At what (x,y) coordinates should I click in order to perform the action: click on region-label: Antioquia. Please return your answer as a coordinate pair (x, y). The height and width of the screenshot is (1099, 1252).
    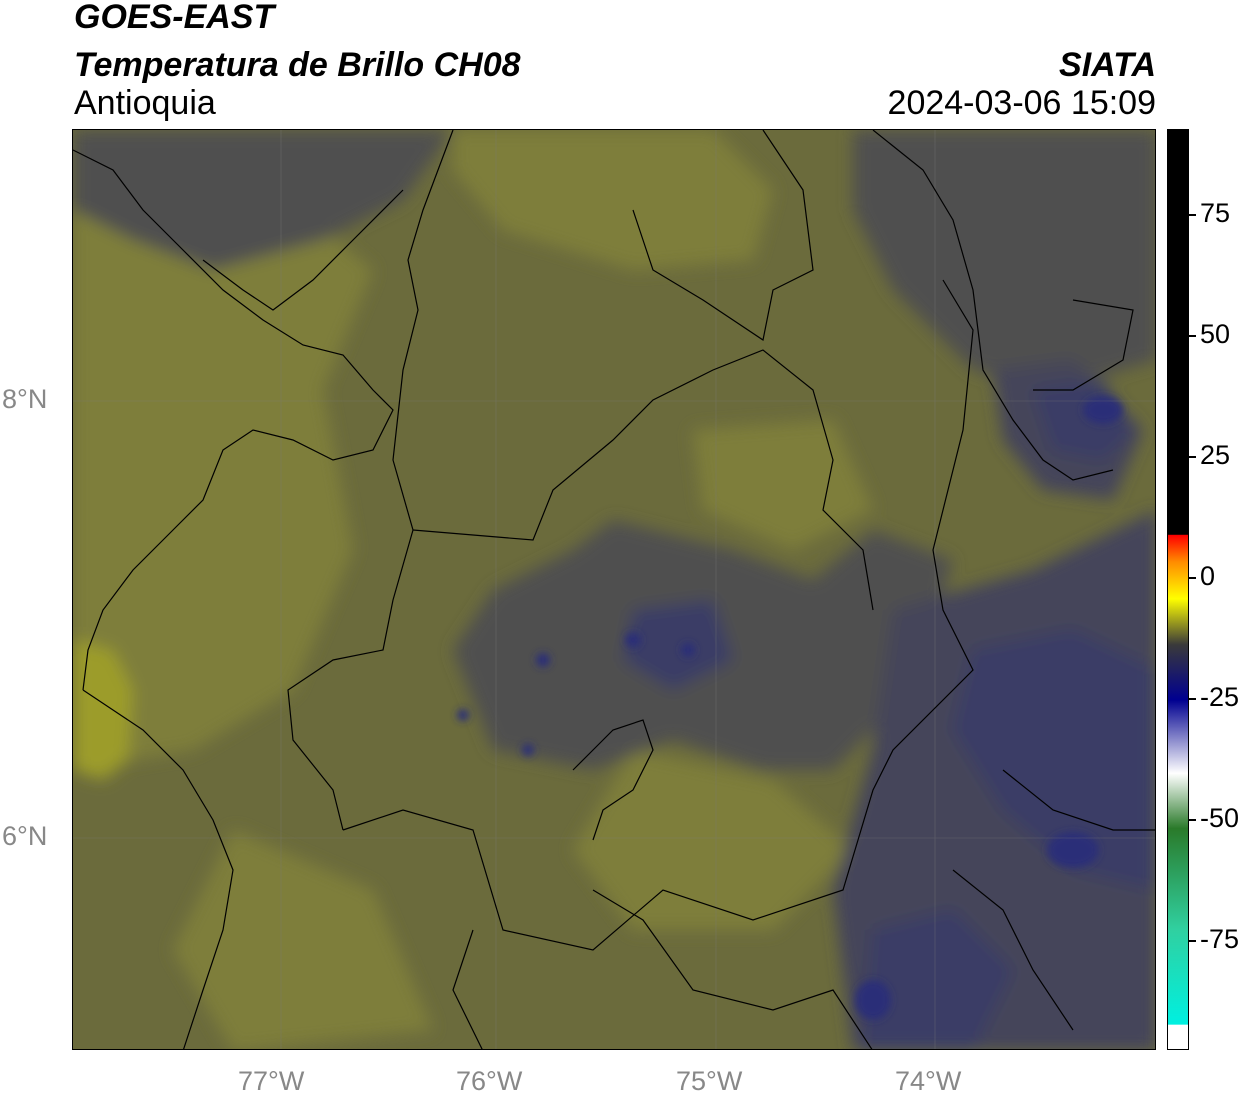
    Looking at the image, I should click on (145, 103).